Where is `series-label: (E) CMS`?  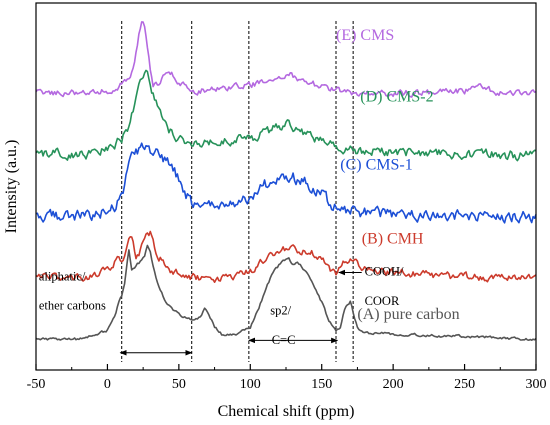 series-label: (E) CMS is located at coordinates (365, 35).